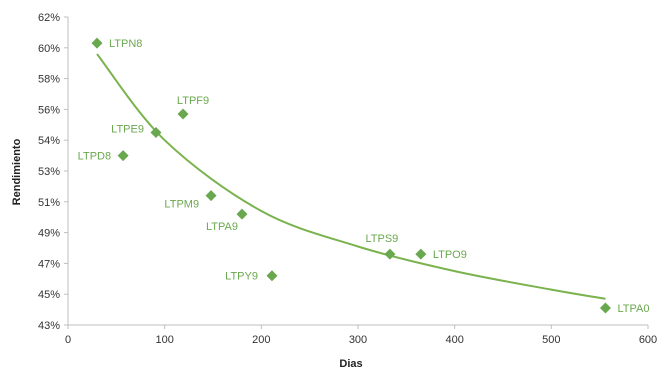  What do you see at coordinates (390, 254) in the screenshot?
I see `data-point-ltps9` at bounding box center [390, 254].